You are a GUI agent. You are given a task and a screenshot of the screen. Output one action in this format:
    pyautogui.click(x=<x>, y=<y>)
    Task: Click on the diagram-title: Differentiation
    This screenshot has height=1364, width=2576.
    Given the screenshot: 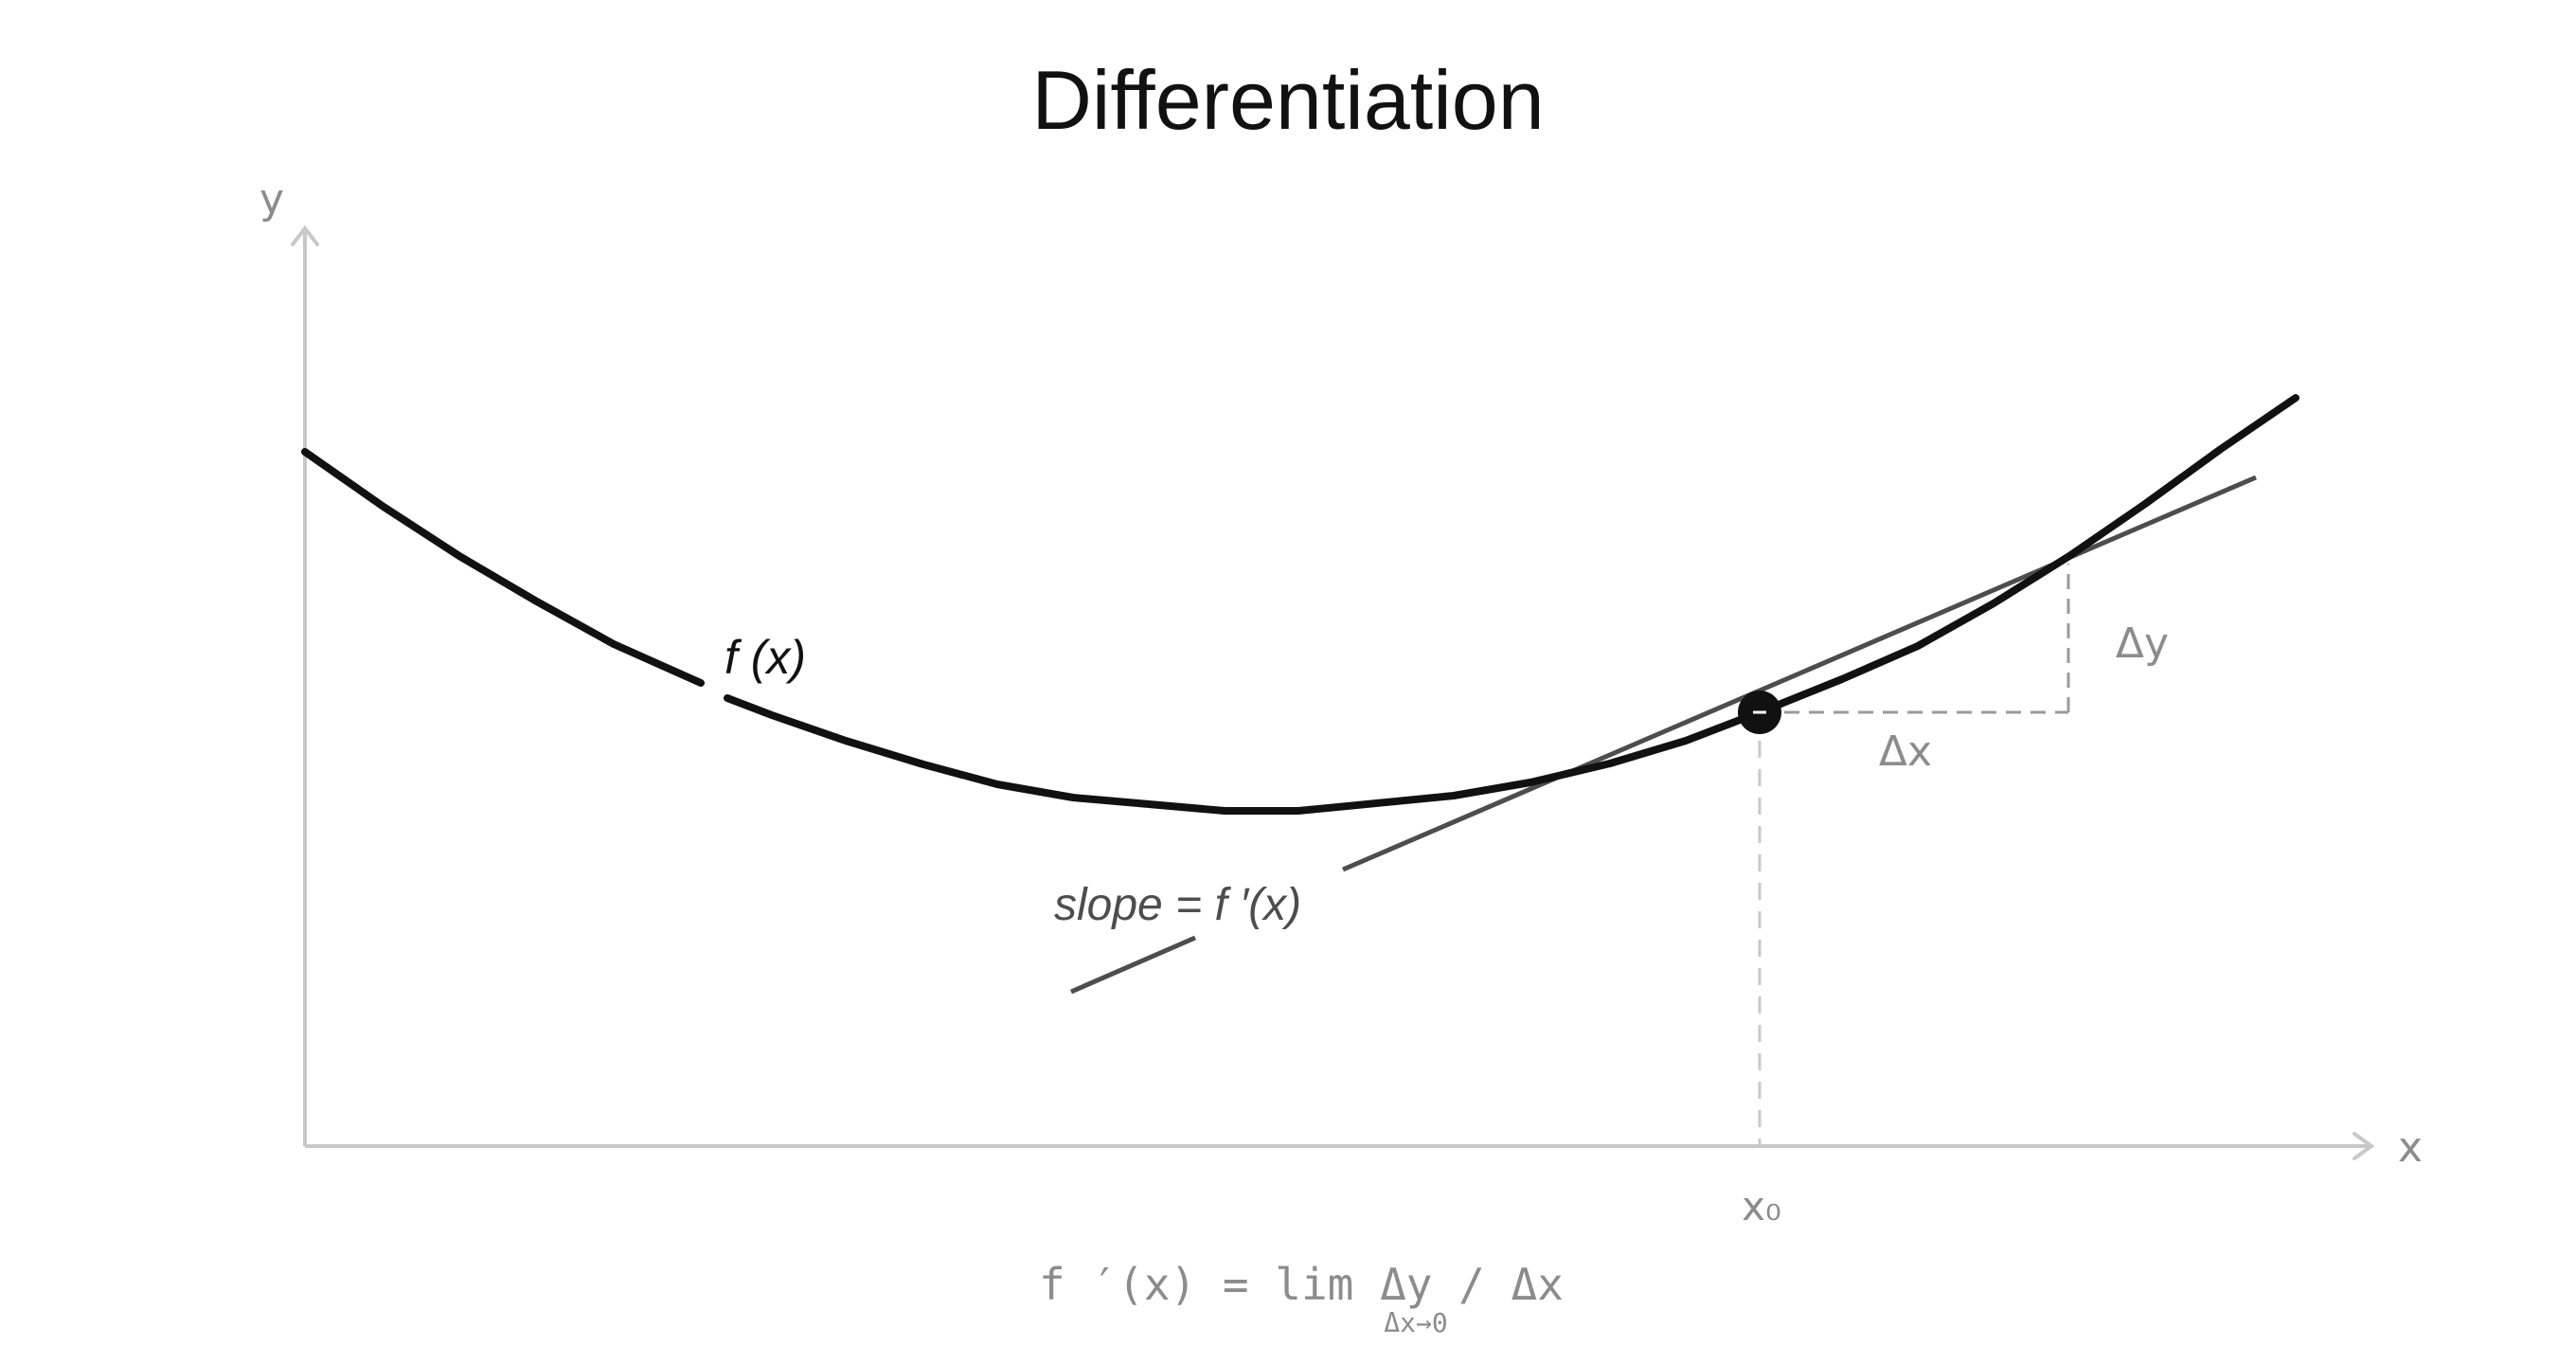 What is the action you would take?
    pyautogui.click(x=1288, y=100)
    